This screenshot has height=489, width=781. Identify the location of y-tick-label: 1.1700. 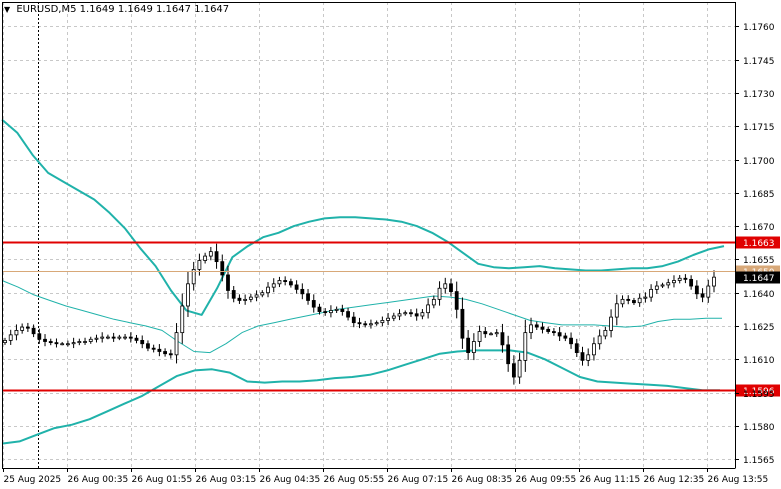
(759, 162).